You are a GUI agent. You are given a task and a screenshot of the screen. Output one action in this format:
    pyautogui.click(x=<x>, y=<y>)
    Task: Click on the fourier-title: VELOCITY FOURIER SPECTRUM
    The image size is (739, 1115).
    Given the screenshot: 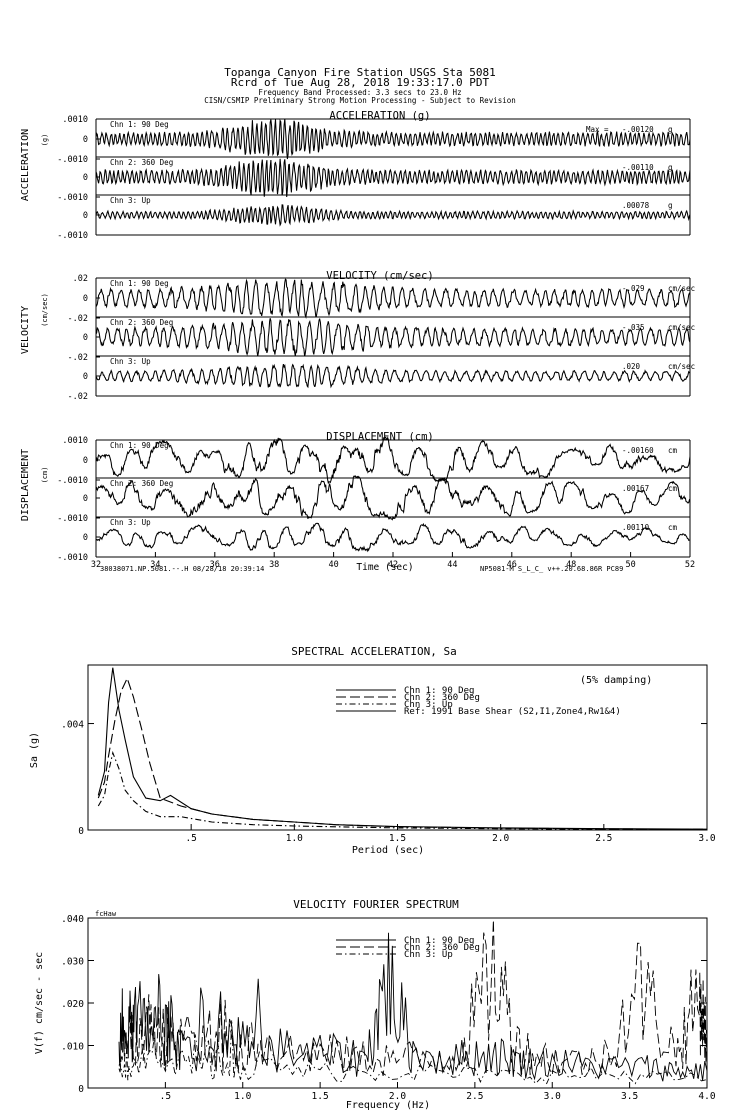 What is the action you would take?
    pyautogui.click(x=376, y=904)
    